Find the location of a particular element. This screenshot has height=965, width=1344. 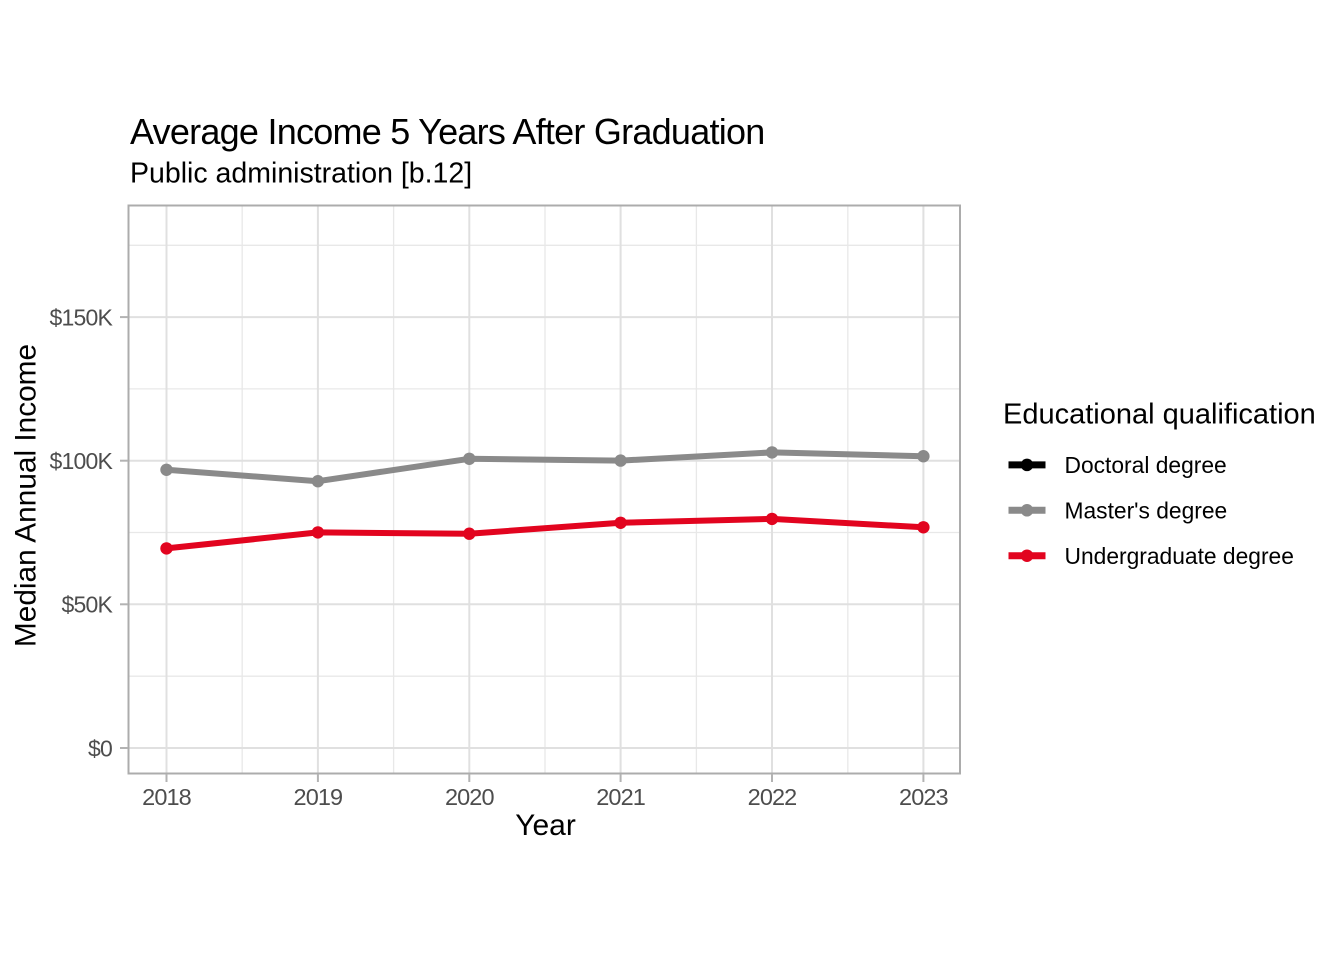

svg-text: Median Annual Income is located at coordinates (26, 495).